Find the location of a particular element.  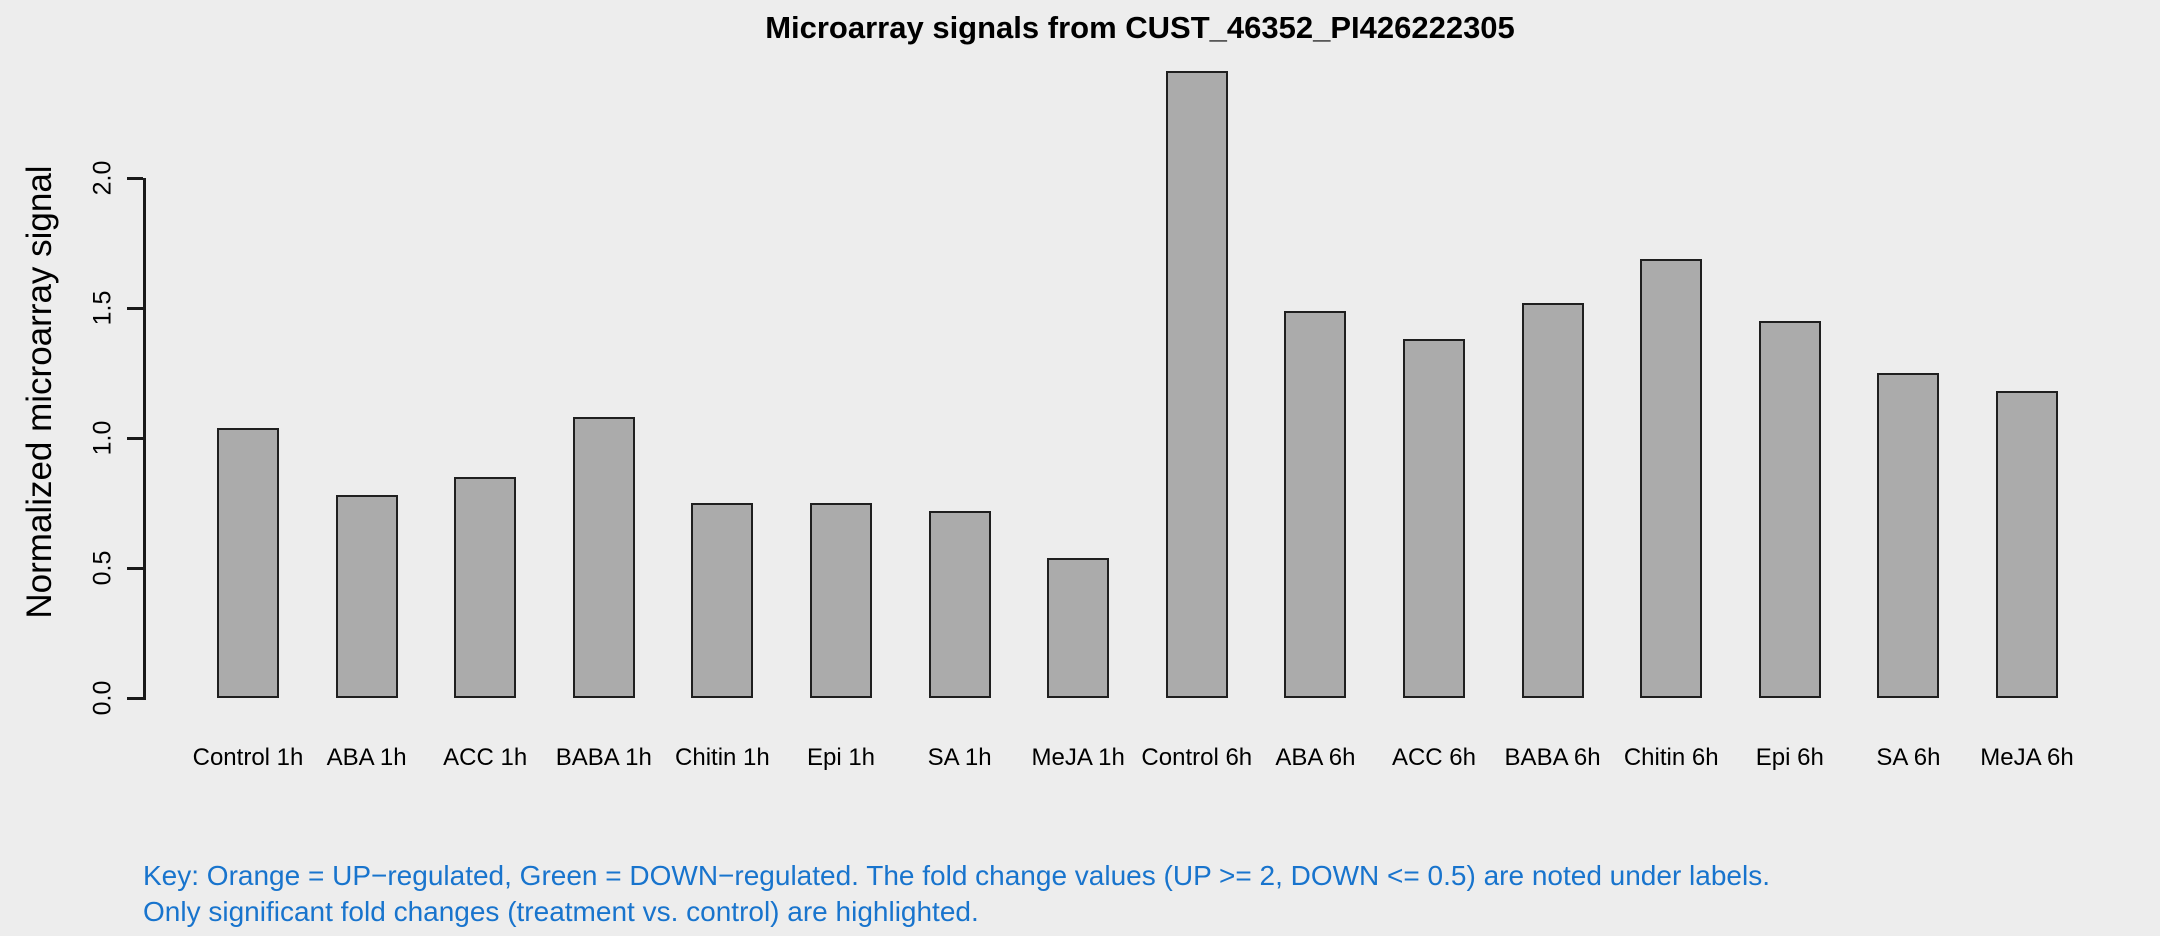

y-tick-label: 0.5 is located at coordinates (102, 568).